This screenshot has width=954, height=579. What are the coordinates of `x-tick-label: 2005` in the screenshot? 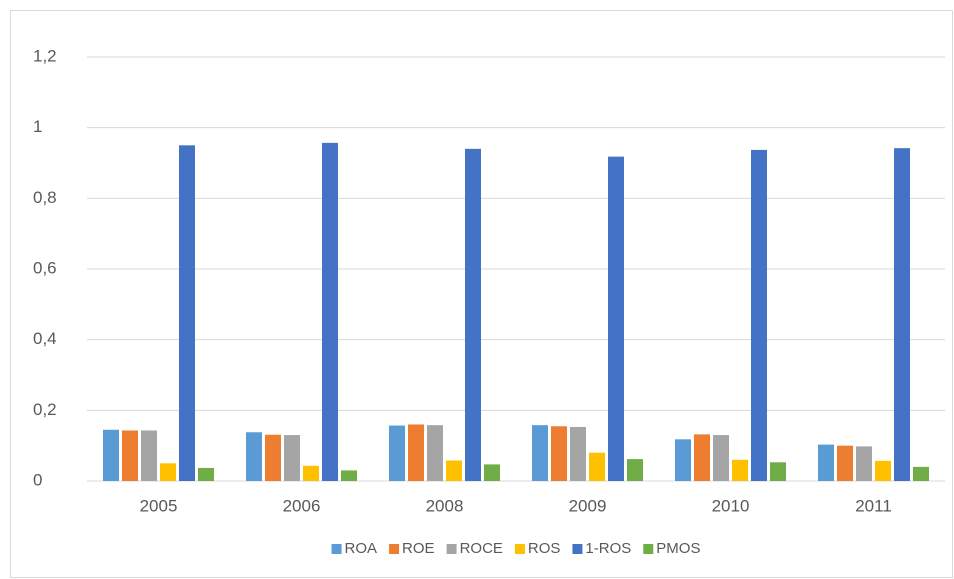 It's located at (159, 505).